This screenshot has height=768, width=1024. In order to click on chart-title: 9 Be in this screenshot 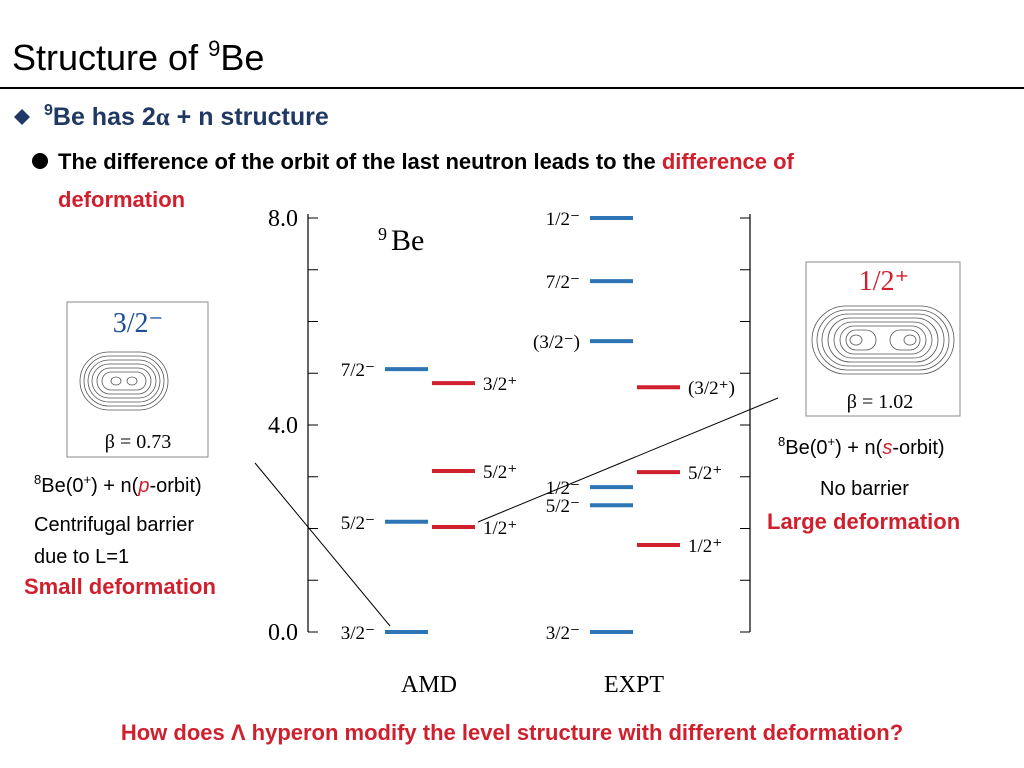, I will do `click(401, 240)`.